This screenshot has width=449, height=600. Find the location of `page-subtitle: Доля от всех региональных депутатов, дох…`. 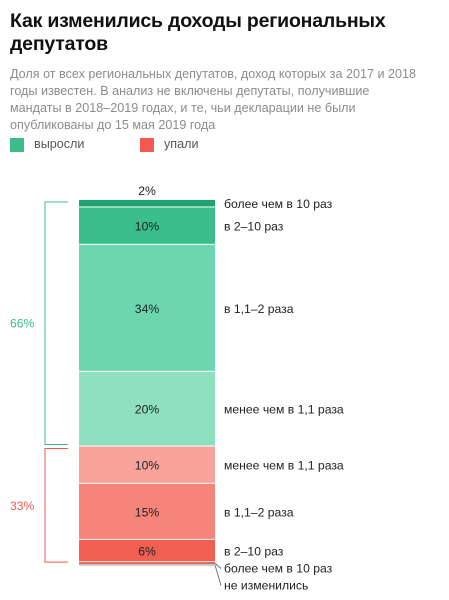

page-subtitle: Доля от всех региональных депутатов, дох… is located at coordinates (213, 99).